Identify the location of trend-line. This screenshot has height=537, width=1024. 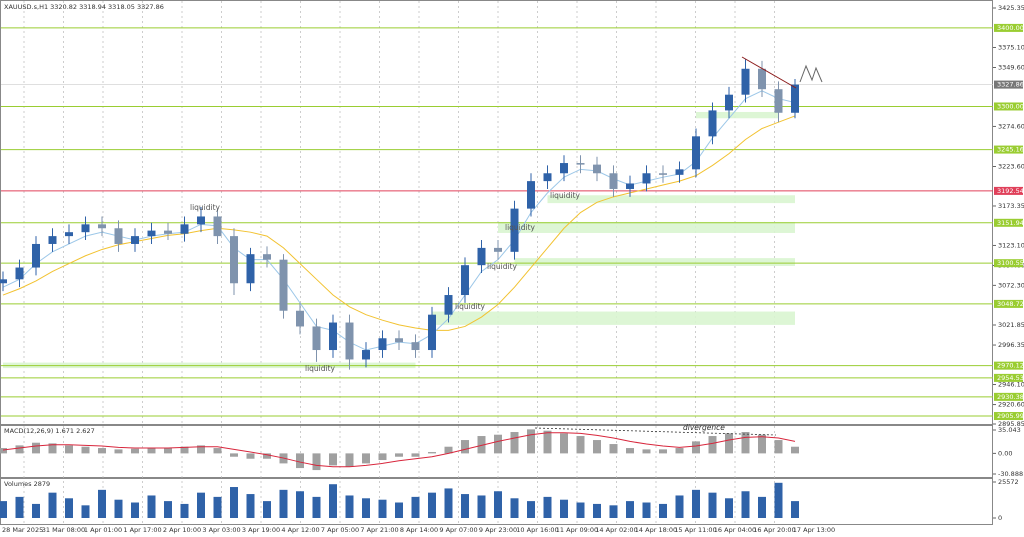
(769, 72).